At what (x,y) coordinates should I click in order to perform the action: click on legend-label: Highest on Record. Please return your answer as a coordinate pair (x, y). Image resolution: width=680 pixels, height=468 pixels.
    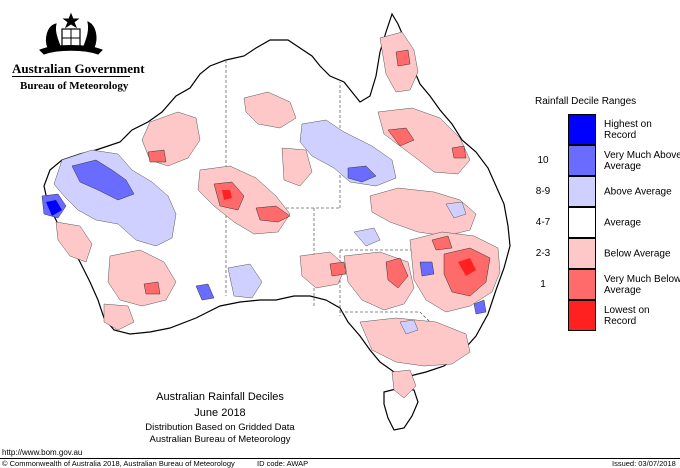
    Looking at the image, I should click on (628, 129).